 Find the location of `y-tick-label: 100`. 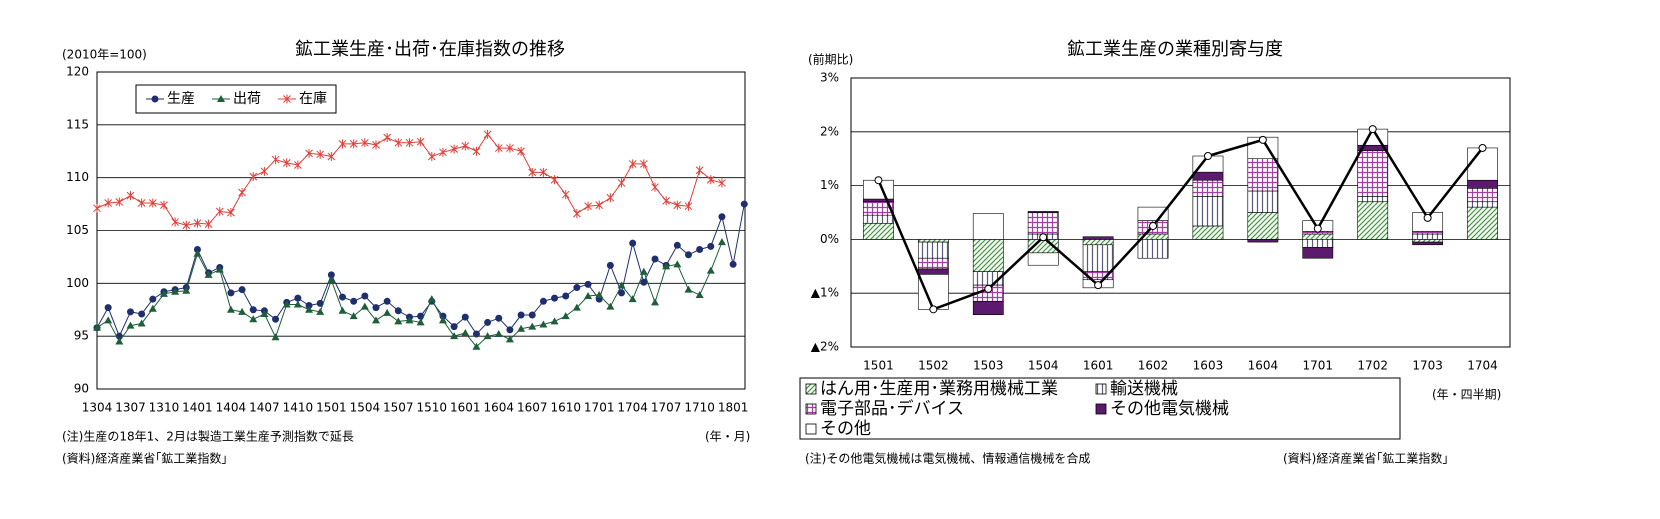

y-tick-label: 100 is located at coordinates (77, 283).